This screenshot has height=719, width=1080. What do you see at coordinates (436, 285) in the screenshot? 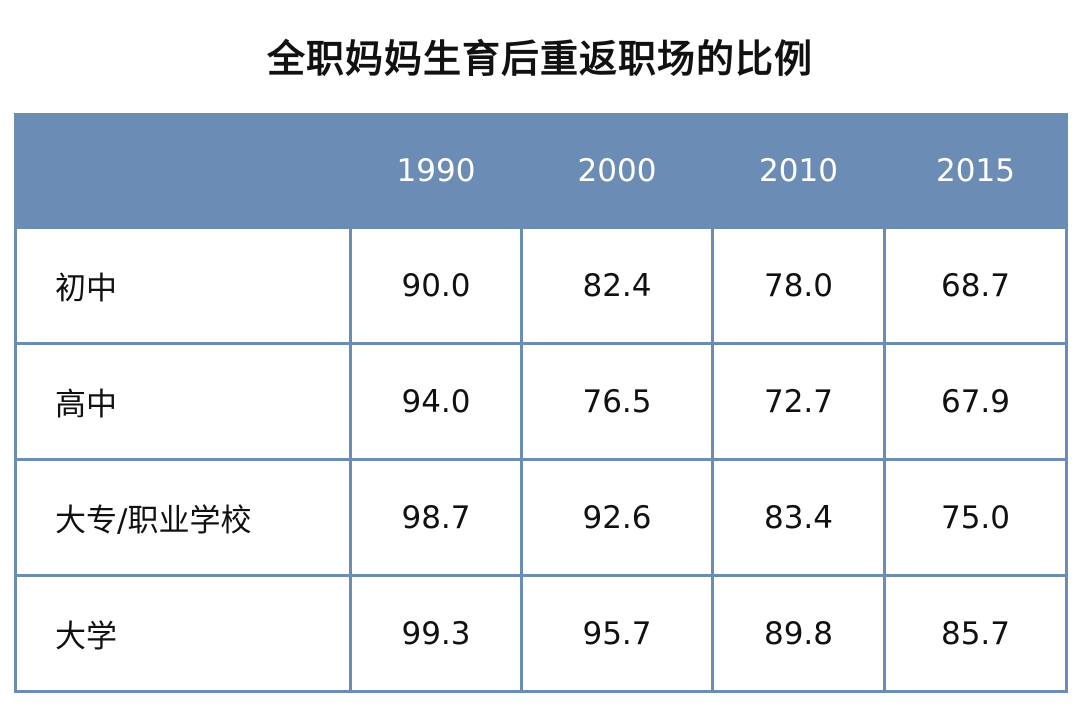
I see `table-cell: 90.0` at bounding box center [436, 285].